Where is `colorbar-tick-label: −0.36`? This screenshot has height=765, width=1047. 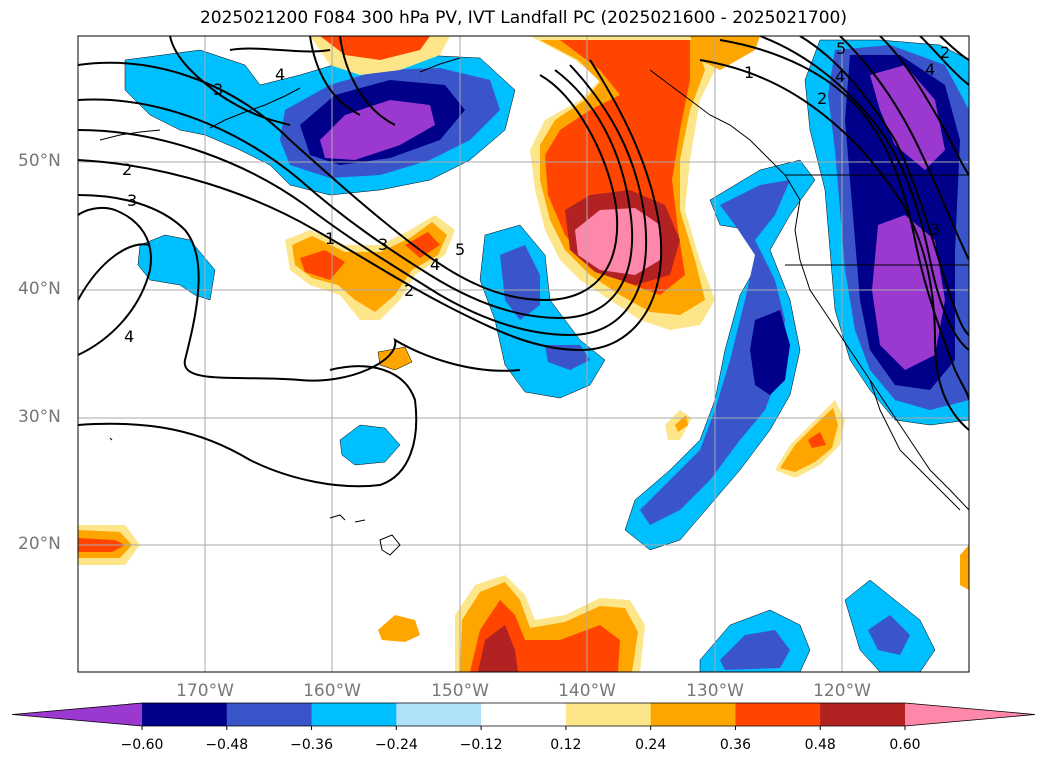
colorbar-tick-label: −0.36 is located at coordinates (311, 745).